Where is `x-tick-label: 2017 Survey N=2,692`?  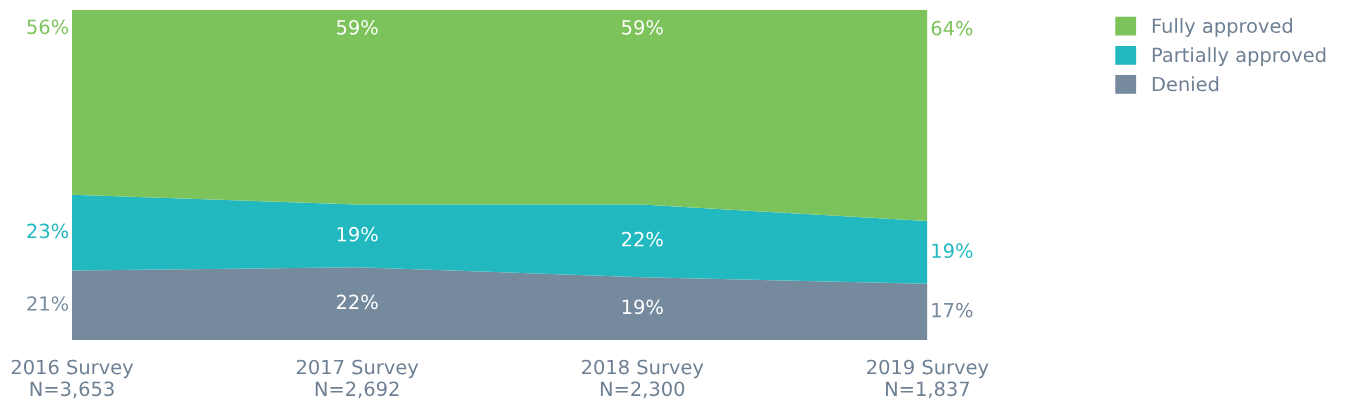
x-tick-label: 2017 Survey N=2,692 is located at coordinates (357, 379).